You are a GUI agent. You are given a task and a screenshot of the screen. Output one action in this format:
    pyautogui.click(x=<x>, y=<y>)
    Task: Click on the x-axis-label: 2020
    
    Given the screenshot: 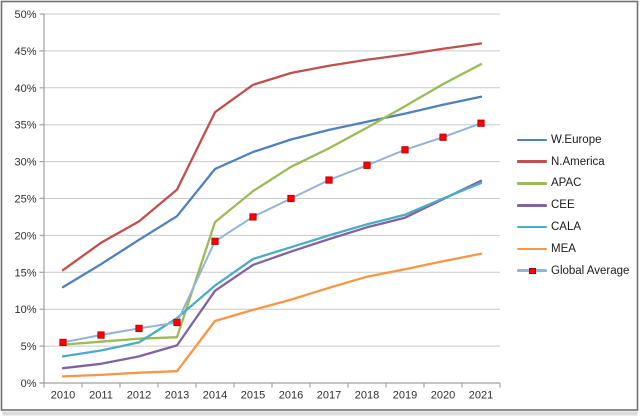 What is the action you would take?
    pyautogui.click(x=443, y=396)
    